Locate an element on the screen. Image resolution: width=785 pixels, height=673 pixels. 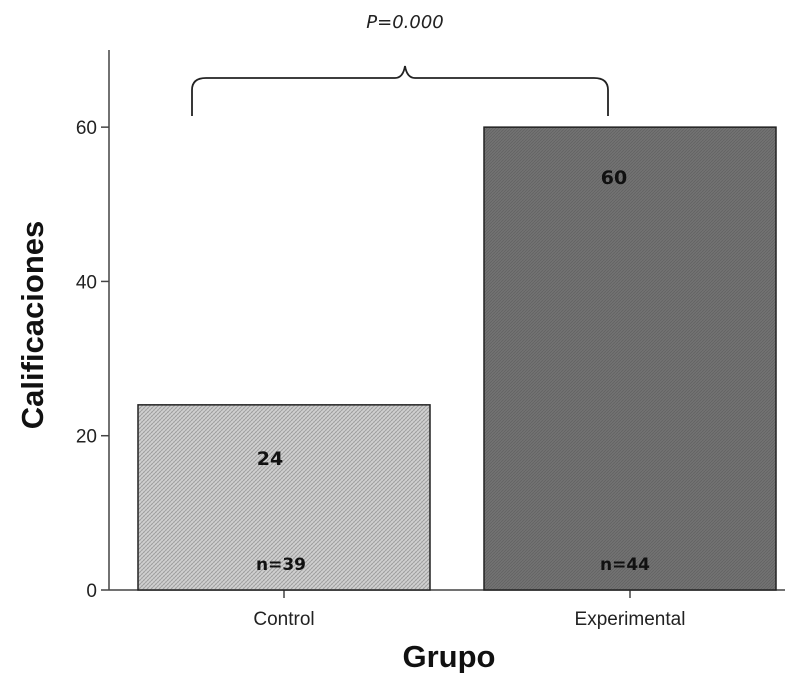
n-label: n=44 is located at coordinates (625, 565).